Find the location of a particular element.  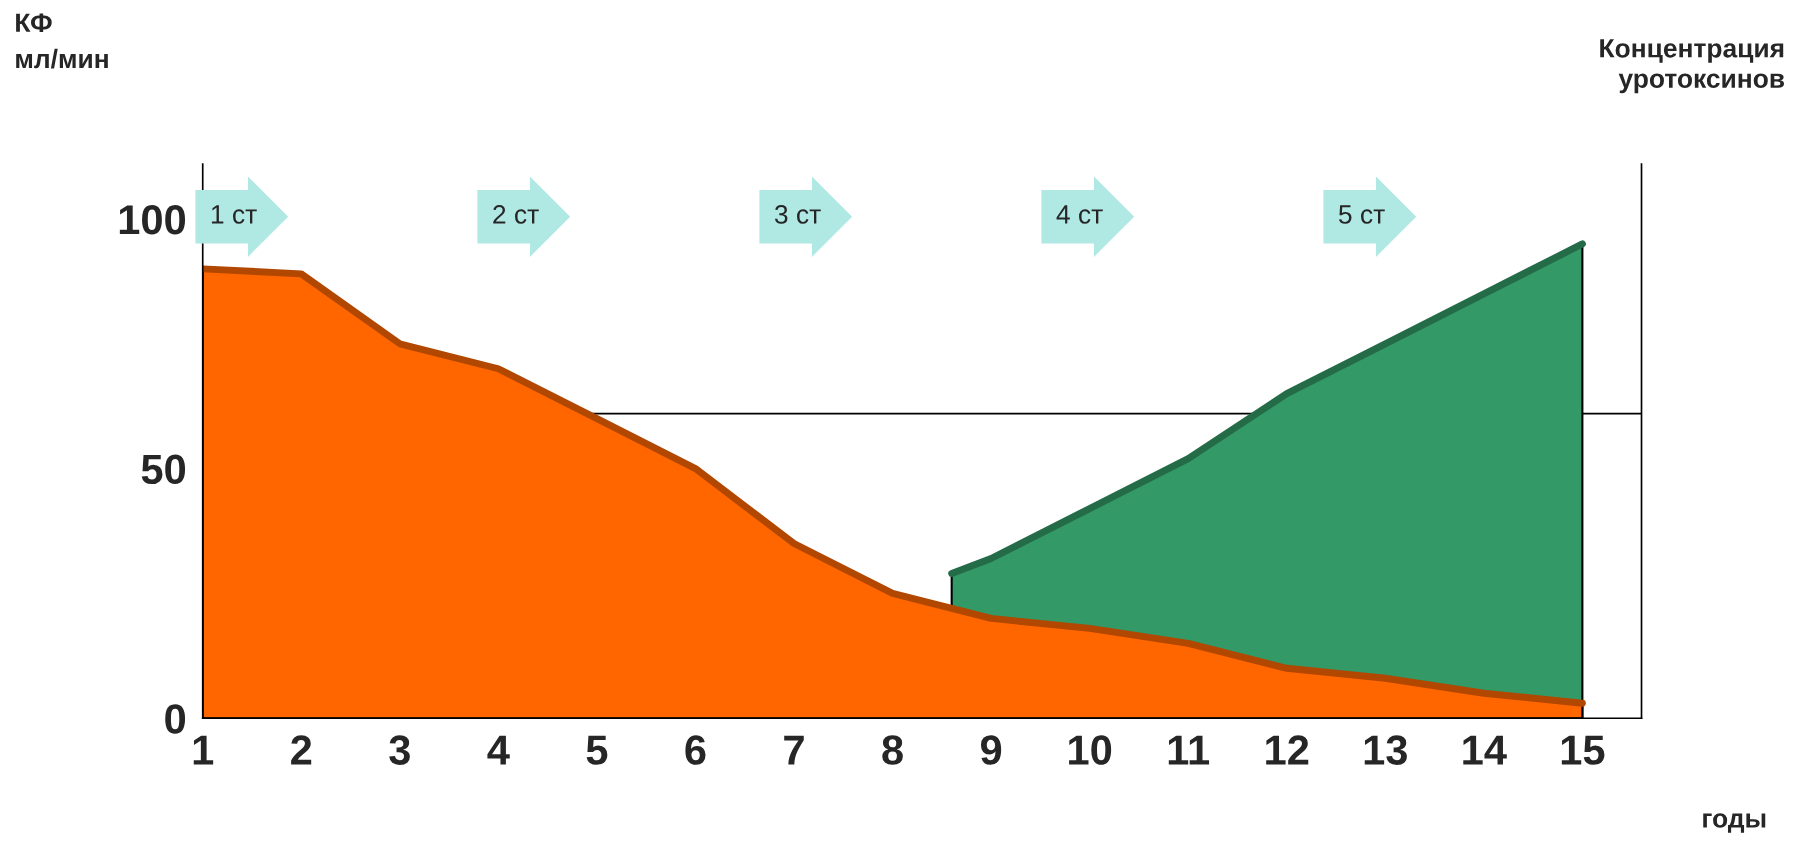

x-tick-label: 15 is located at coordinates (1583, 750).